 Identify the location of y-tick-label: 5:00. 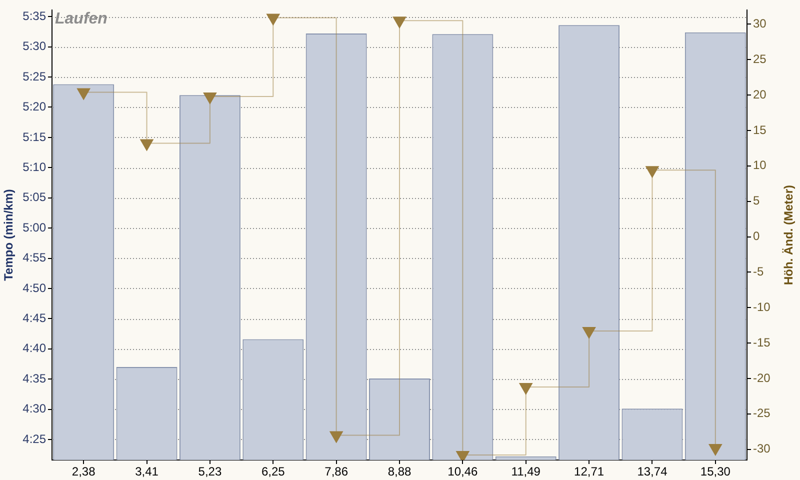
(34, 227).